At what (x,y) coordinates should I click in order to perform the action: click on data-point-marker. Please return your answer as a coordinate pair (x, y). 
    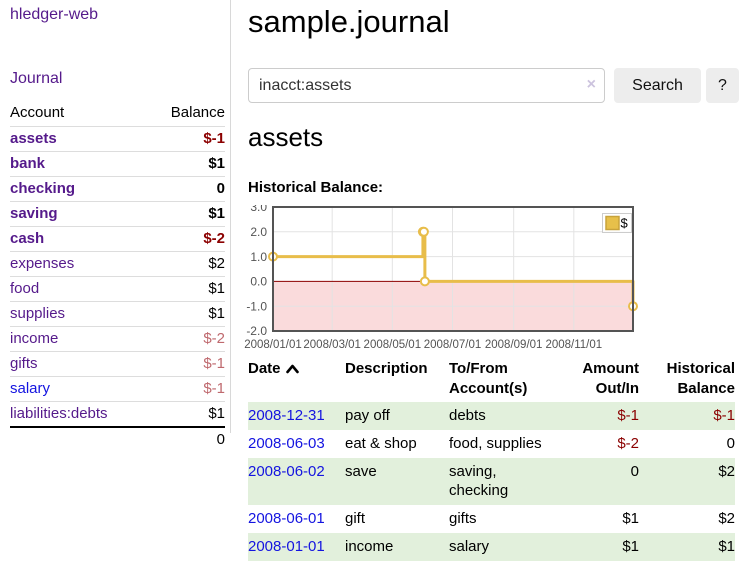
    Looking at the image, I should click on (424, 281).